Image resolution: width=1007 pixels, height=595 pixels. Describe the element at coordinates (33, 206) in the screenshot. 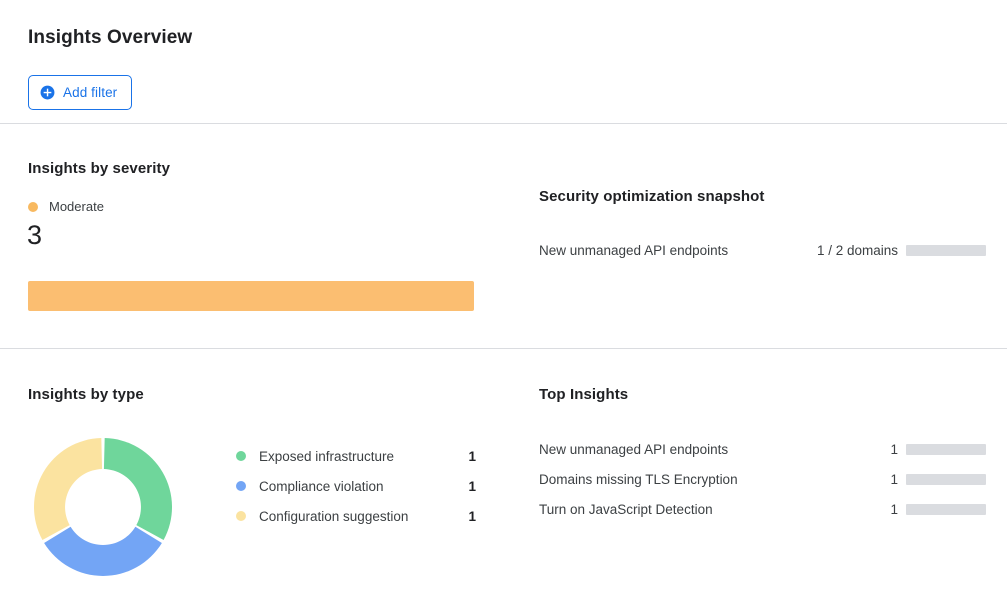

I see `severity-legend-dot-icon` at that location.